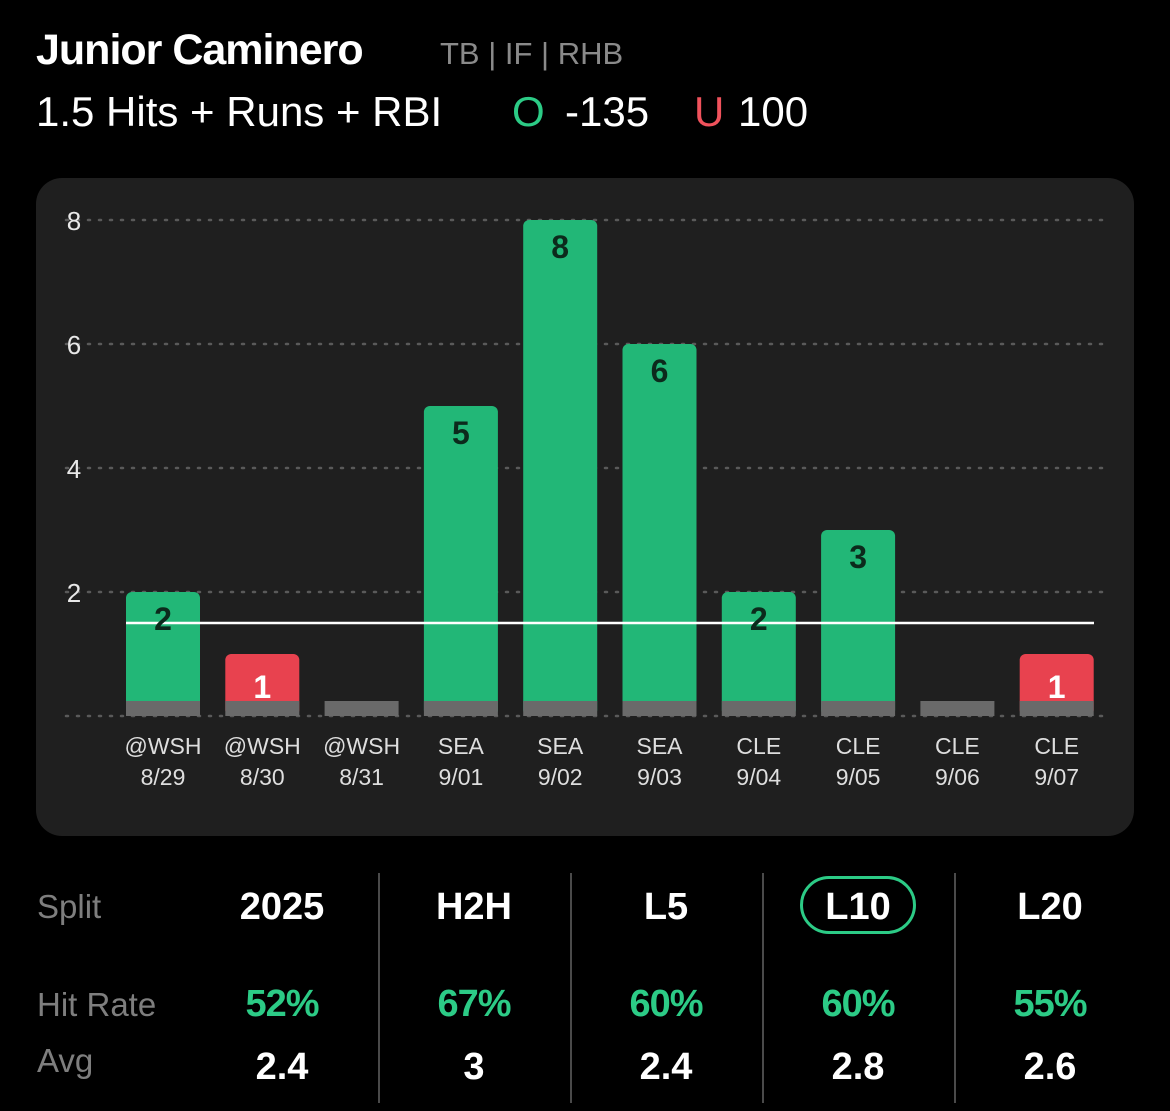 Image resolution: width=1170 pixels, height=1111 pixels. Describe the element at coordinates (1050, 1067) in the screenshot. I see `avg-l20: 2.6` at that location.